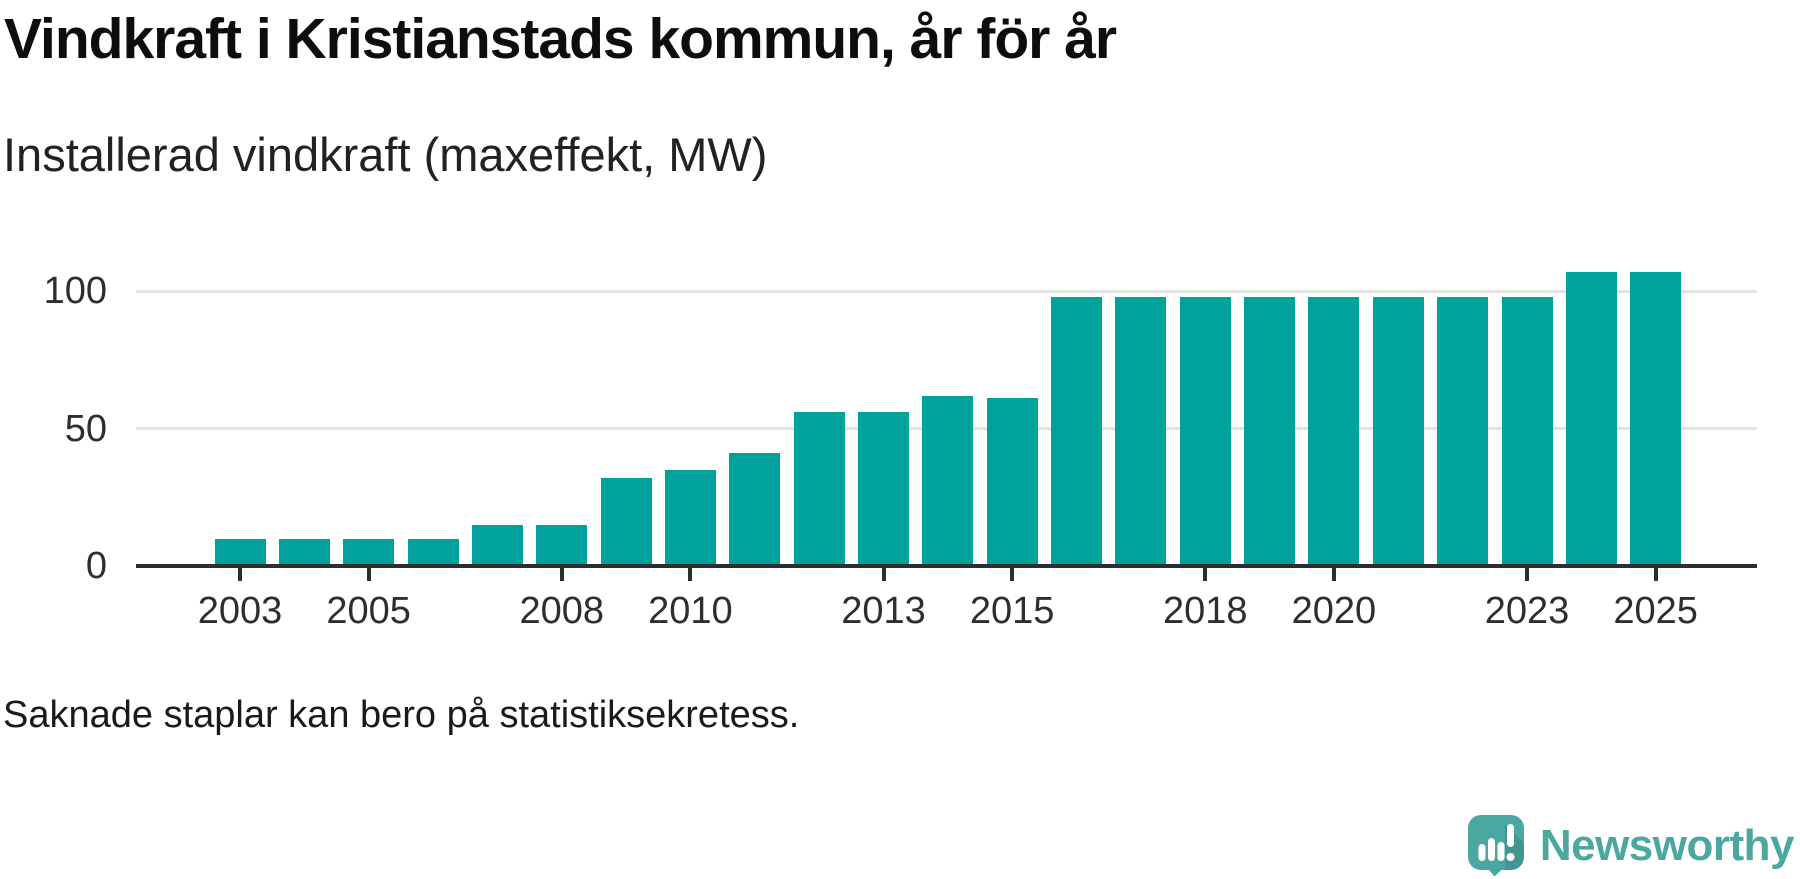 The image size is (1800, 879). I want to click on x-axis-label-2010: 2010, so click(690, 611).